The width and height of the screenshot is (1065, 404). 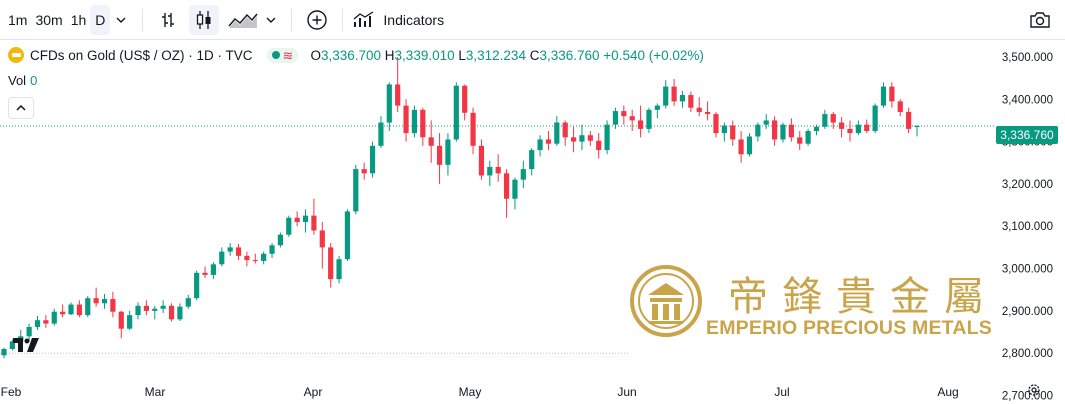 I want to click on x-tick-label: Apr, so click(x=313, y=392).